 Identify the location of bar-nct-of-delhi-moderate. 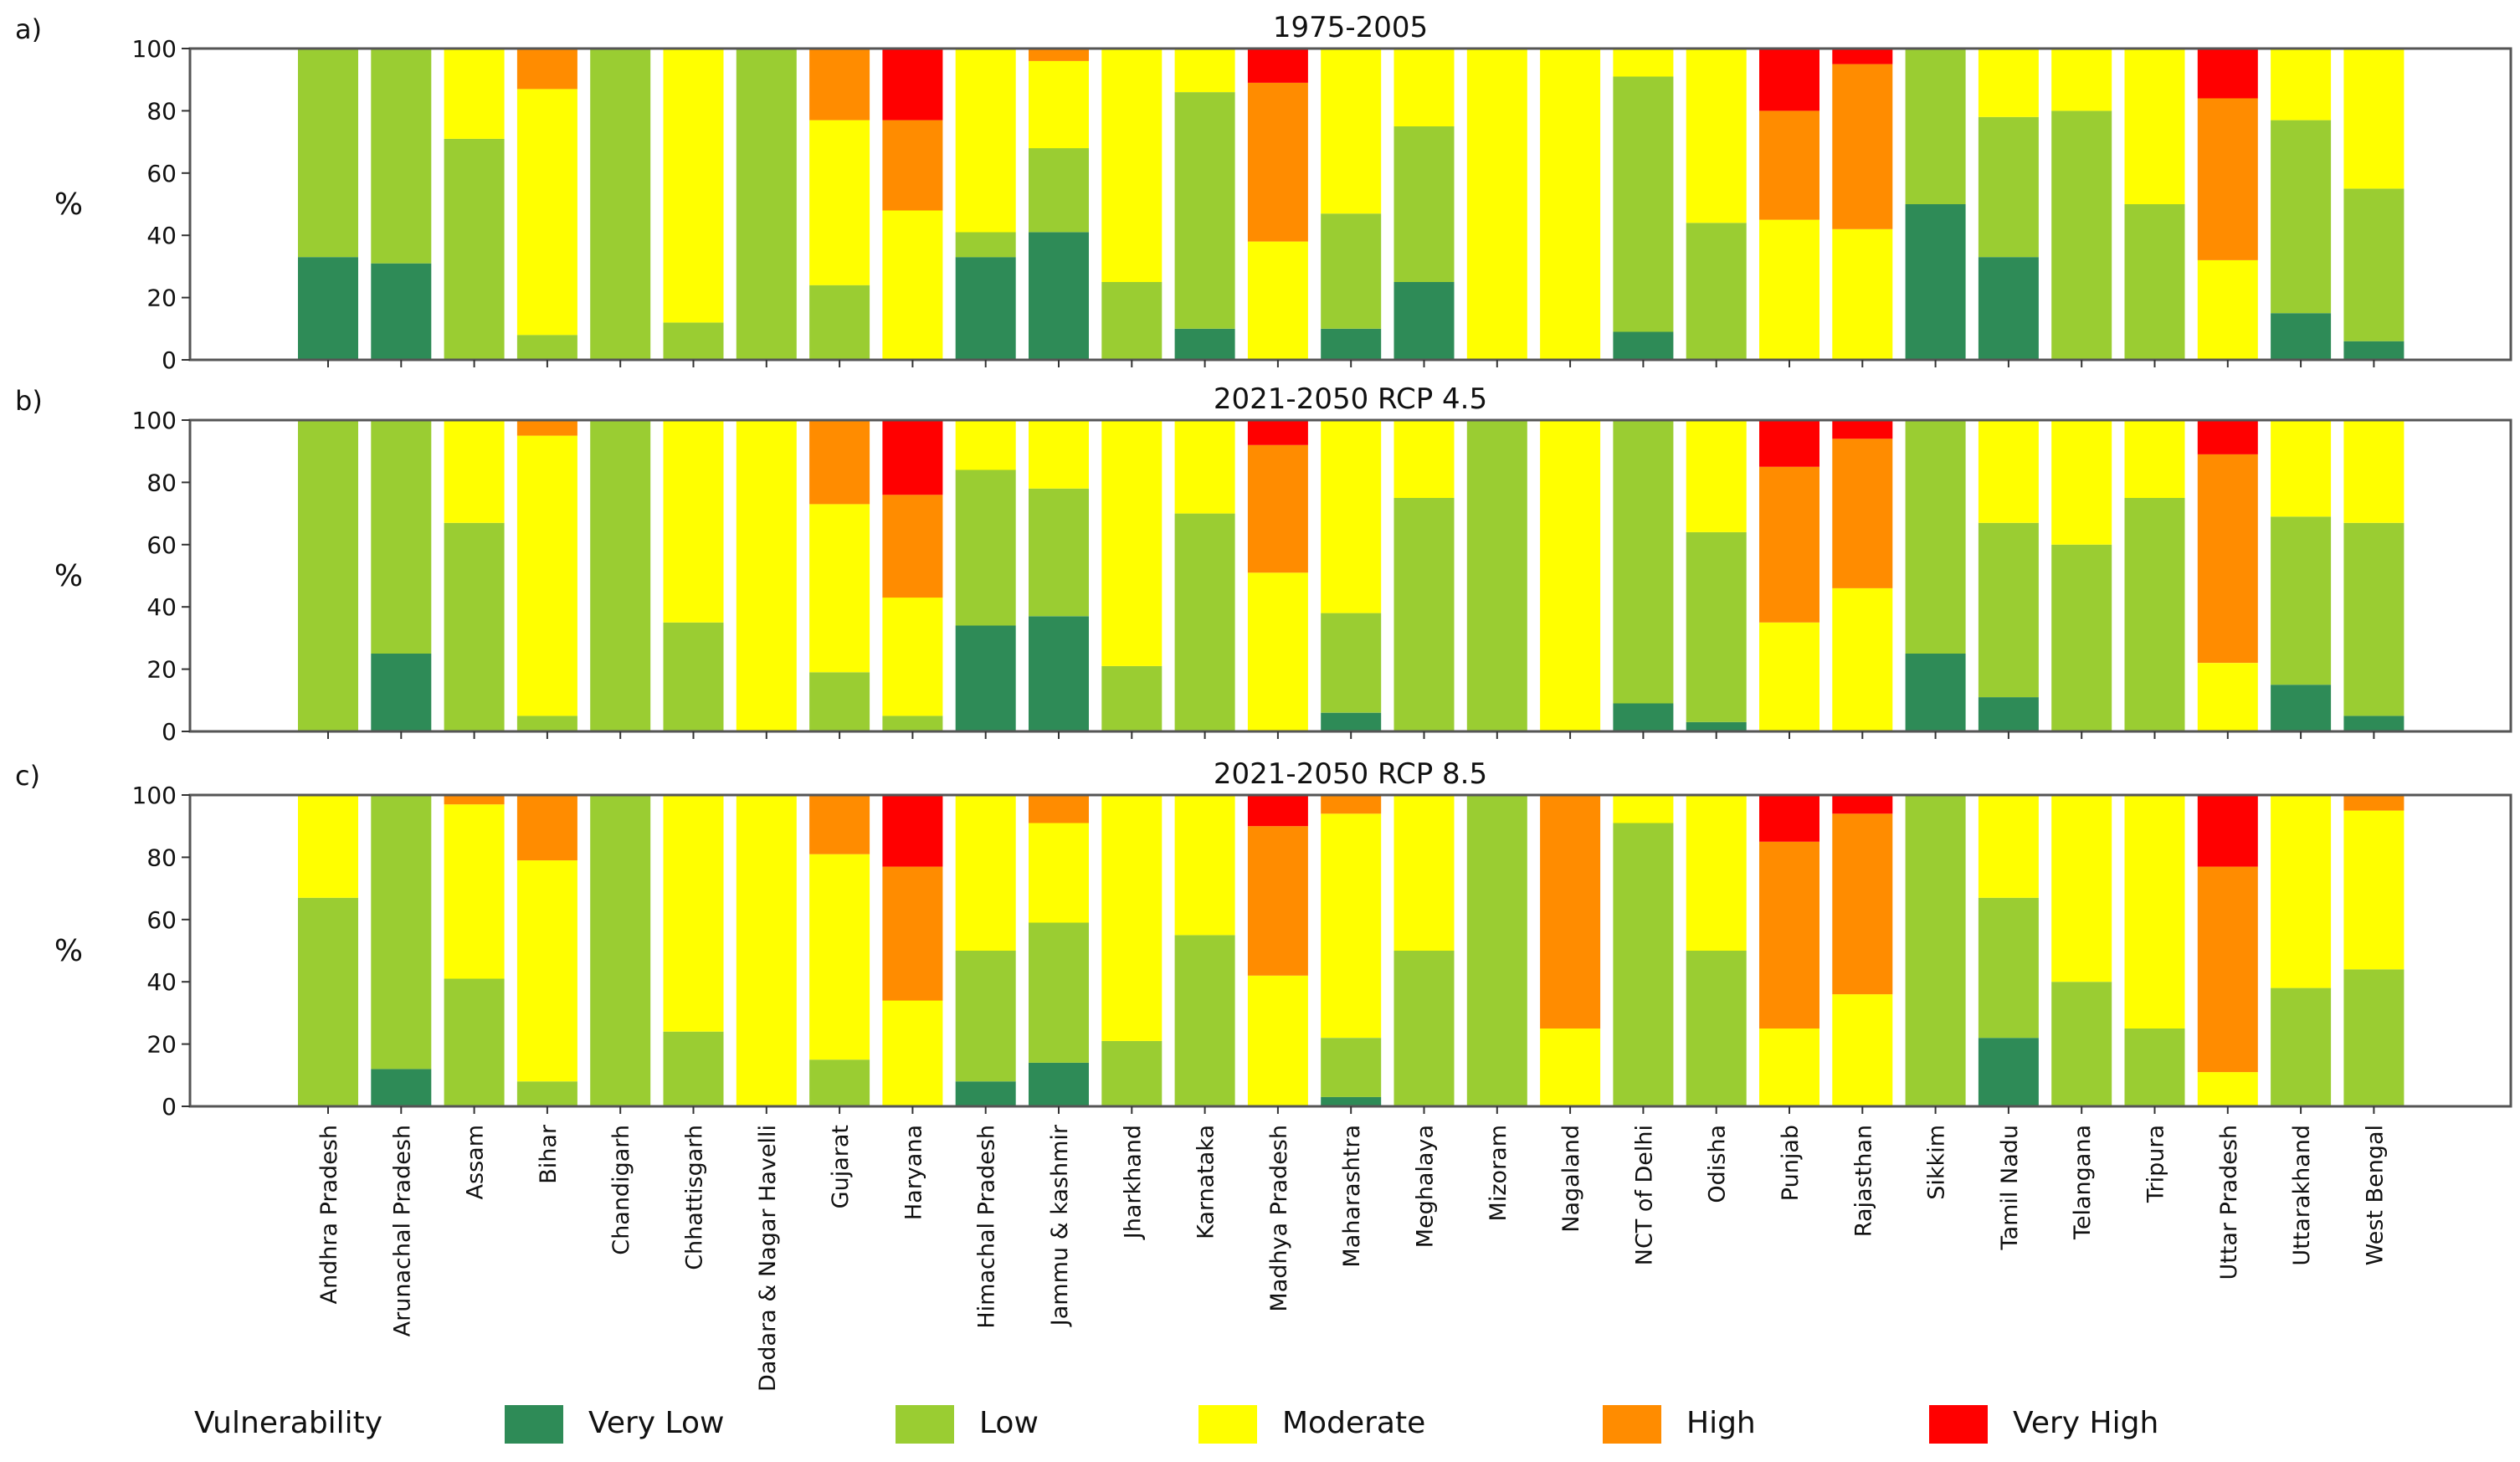
(1643, 809).